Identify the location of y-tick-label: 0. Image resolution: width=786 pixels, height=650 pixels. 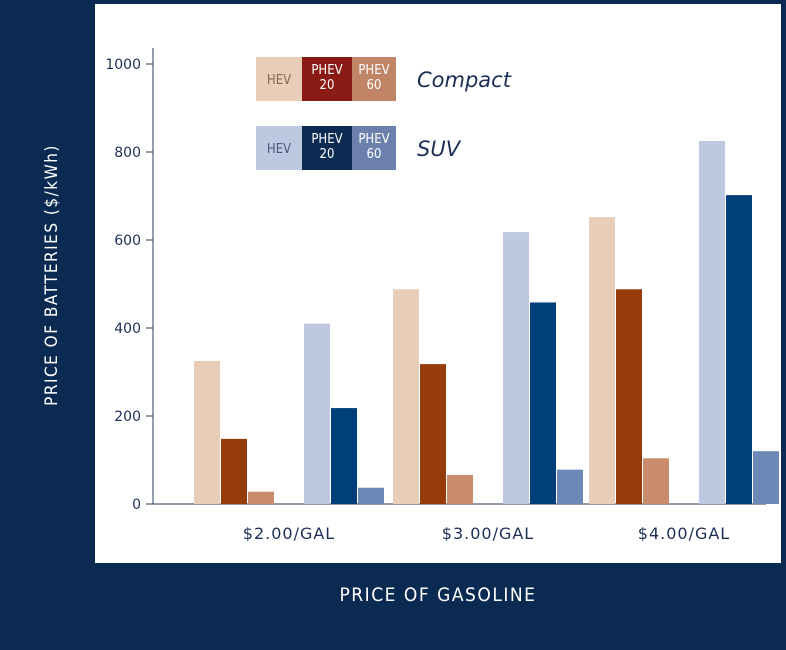
(136, 505).